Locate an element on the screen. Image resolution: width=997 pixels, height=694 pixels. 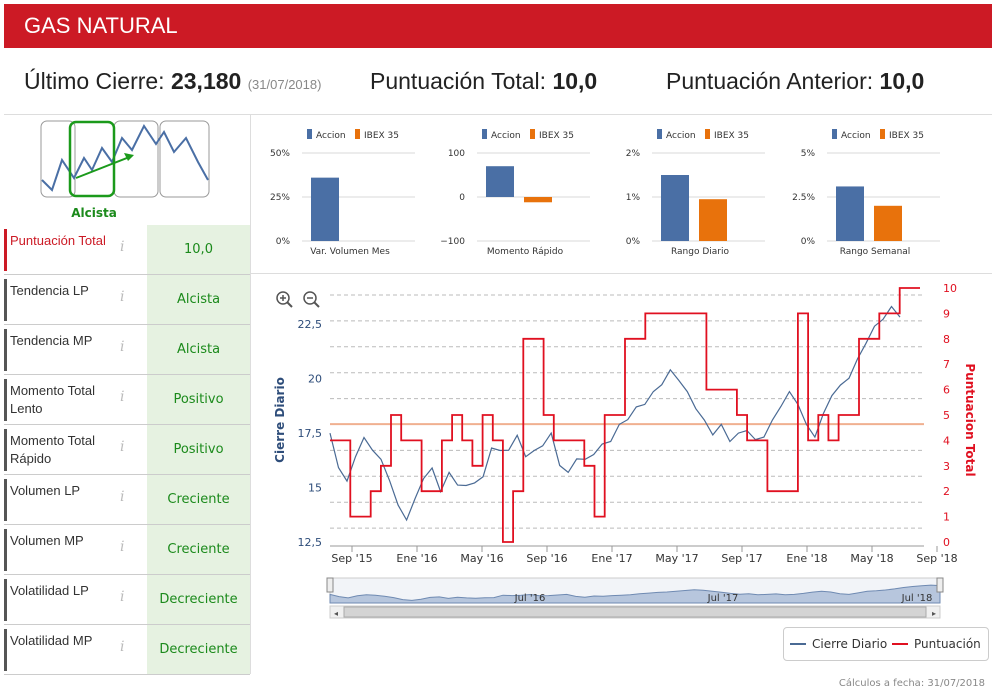
legend-ibex-label: IBEX 35 is located at coordinates (906, 136).